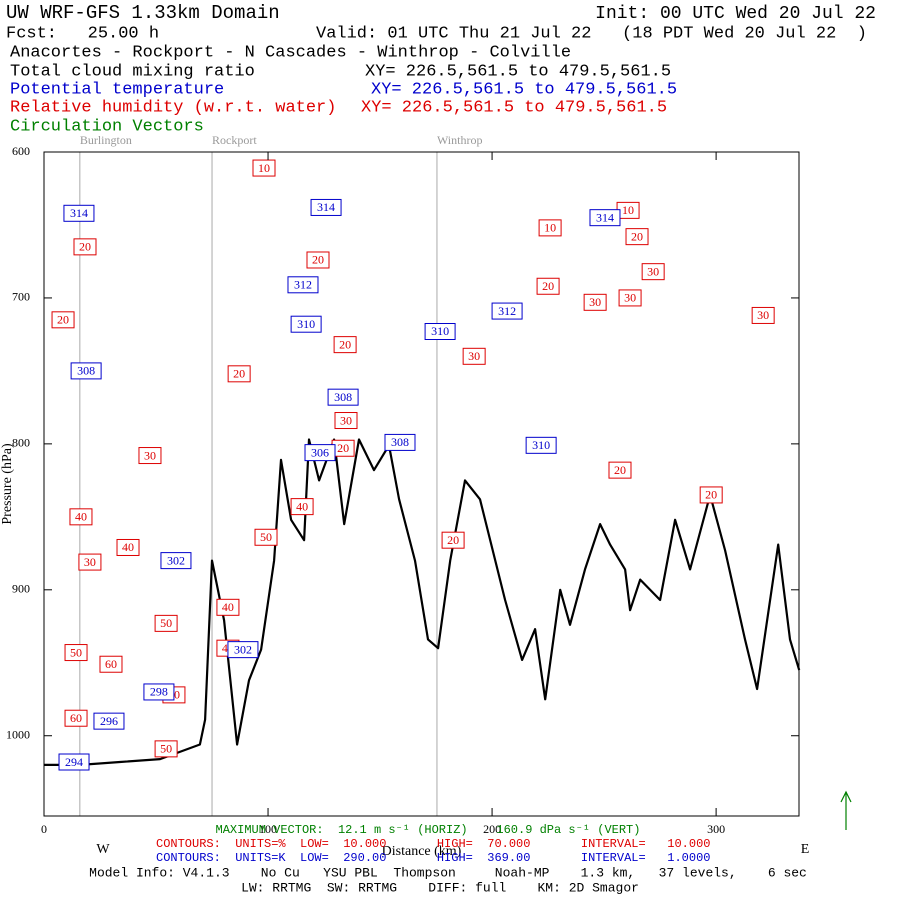  I want to click on contour-label: 294, so click(74, 762).